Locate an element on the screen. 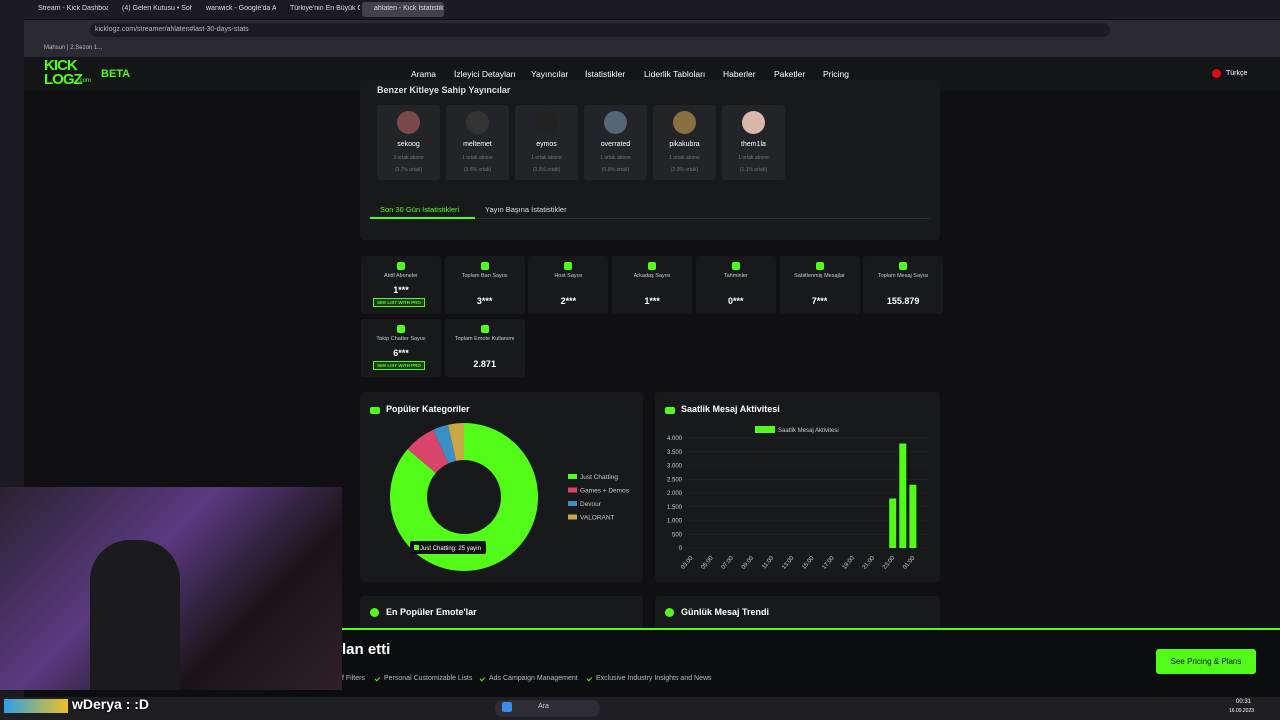 The width and height of the screenshot is (1280, 720). shared-percent: (3.7% ortak) is located at coordinates (408, 170).